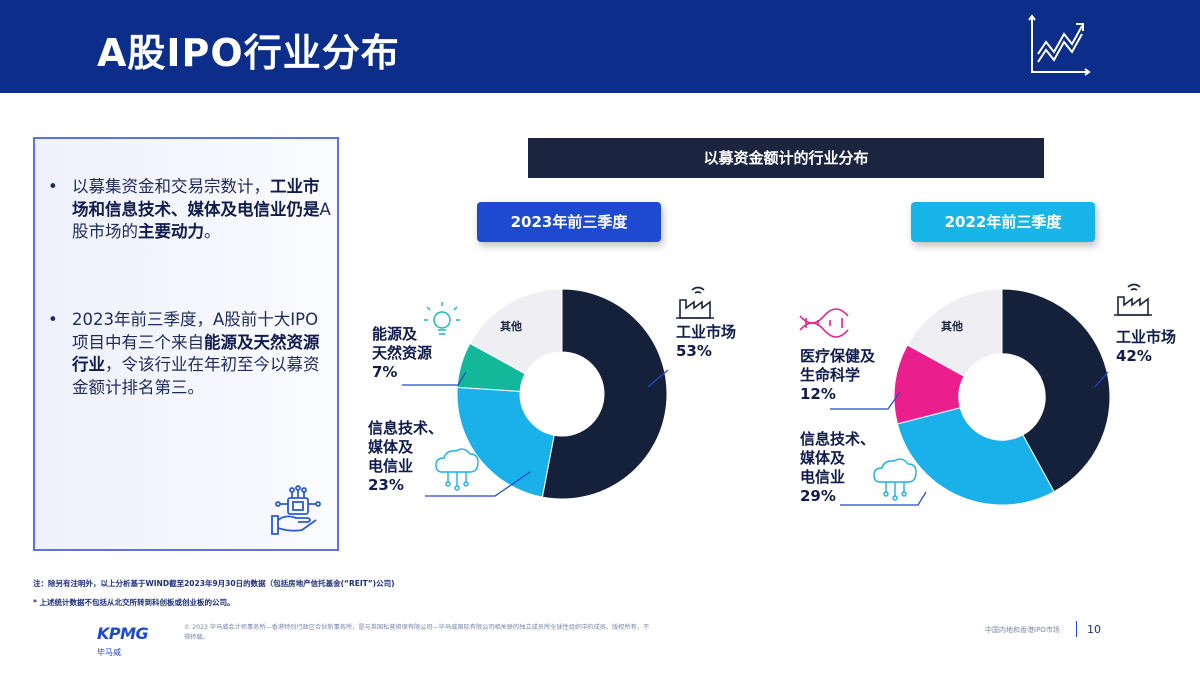 This screenshot has height=675, width=1200. What do you see at coordinates (600, 46) in the screenshot?
I see `header-bar: A股IPO行业分布` at bounding box center [600, 46].